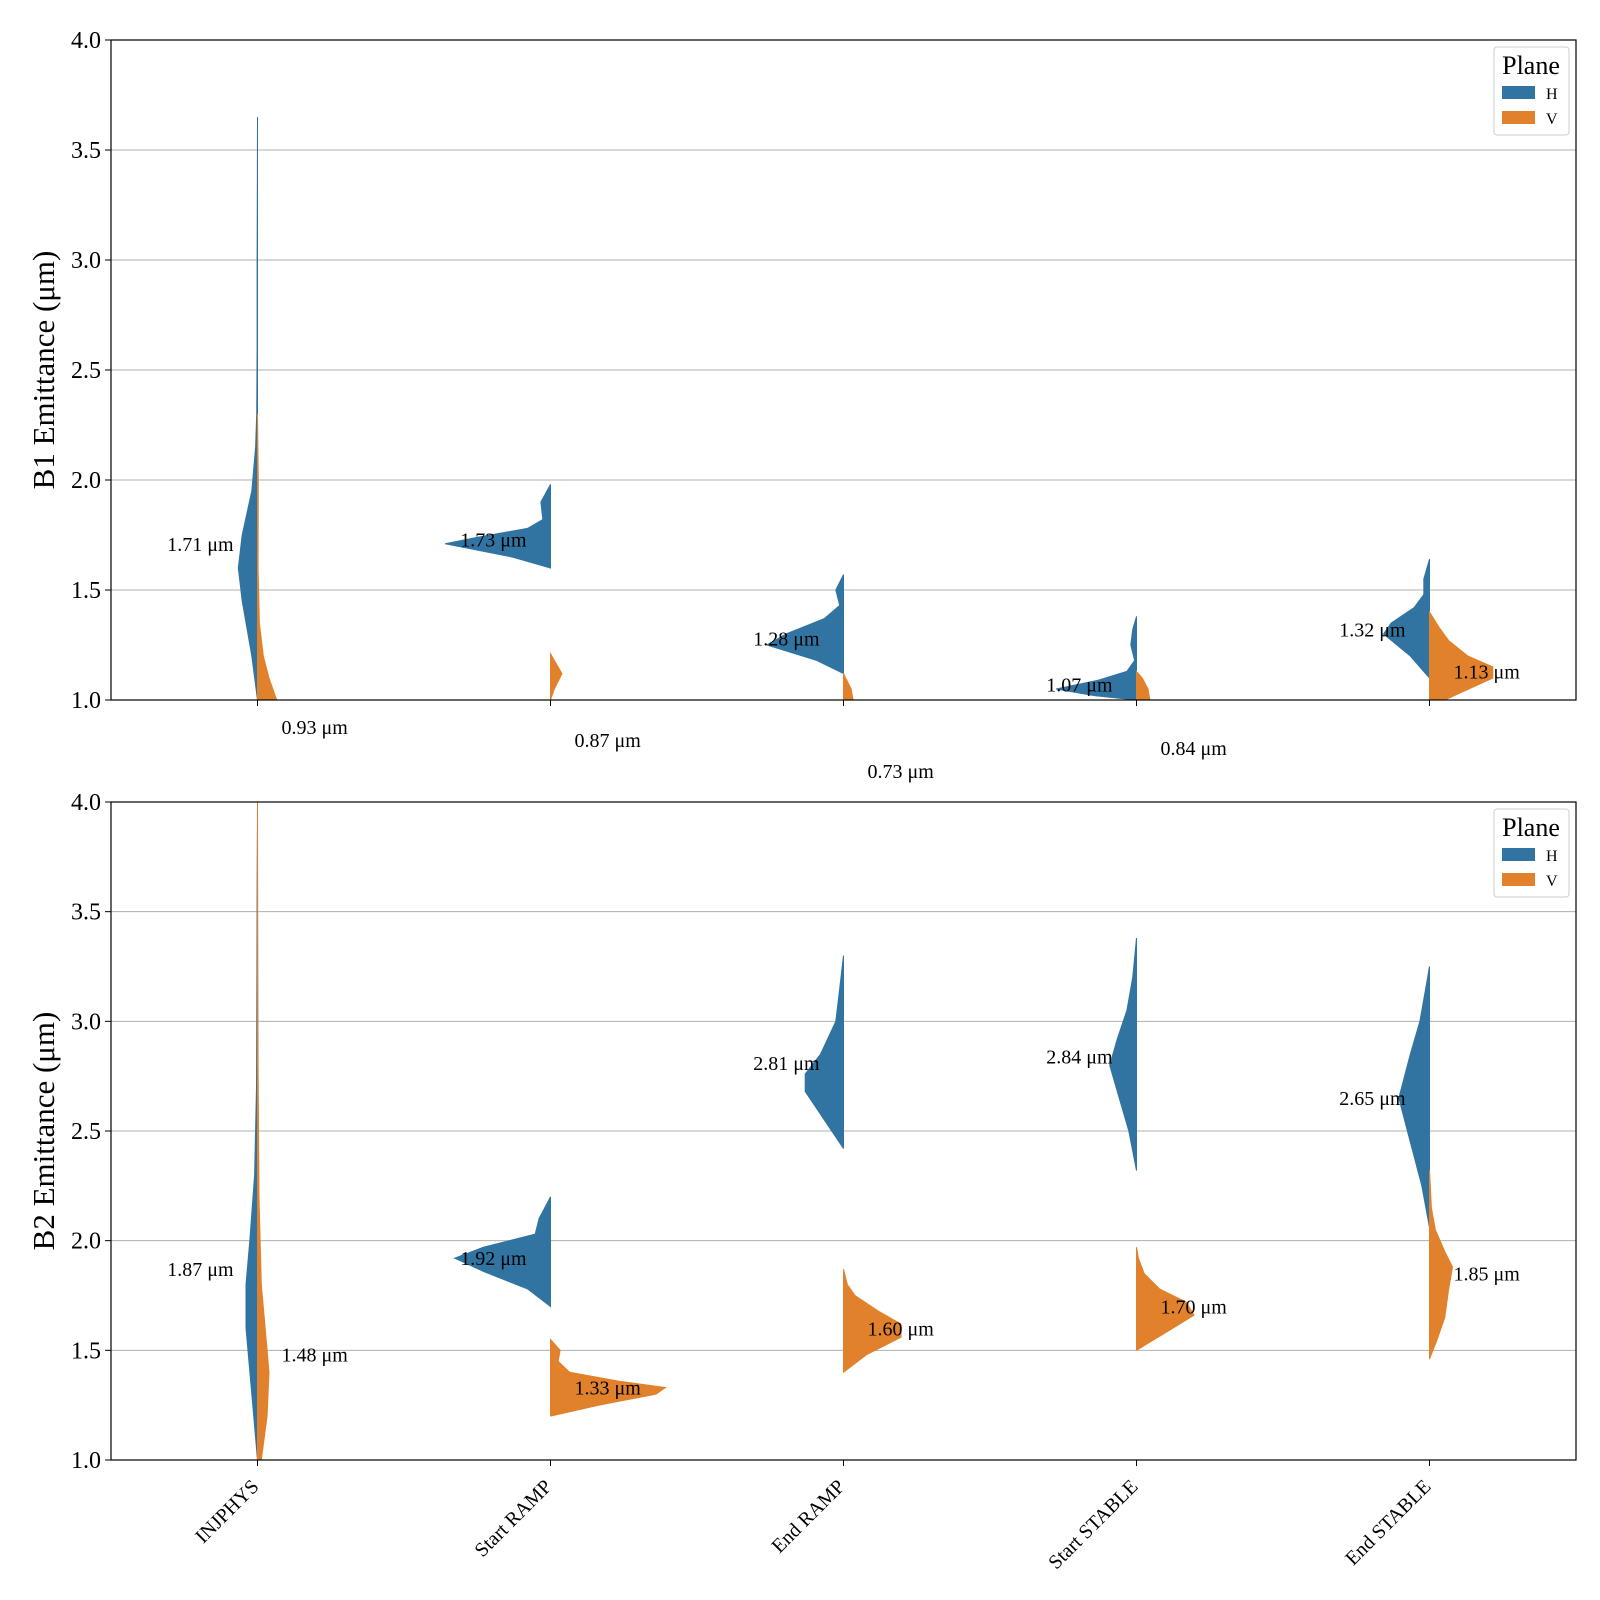 This screenshot has height=1600, width=1600. I want to click on panel-b1-y-axis: 1.0 1.5 2.0 2.5 3.0 3.5 4.0, so click(91, 371).